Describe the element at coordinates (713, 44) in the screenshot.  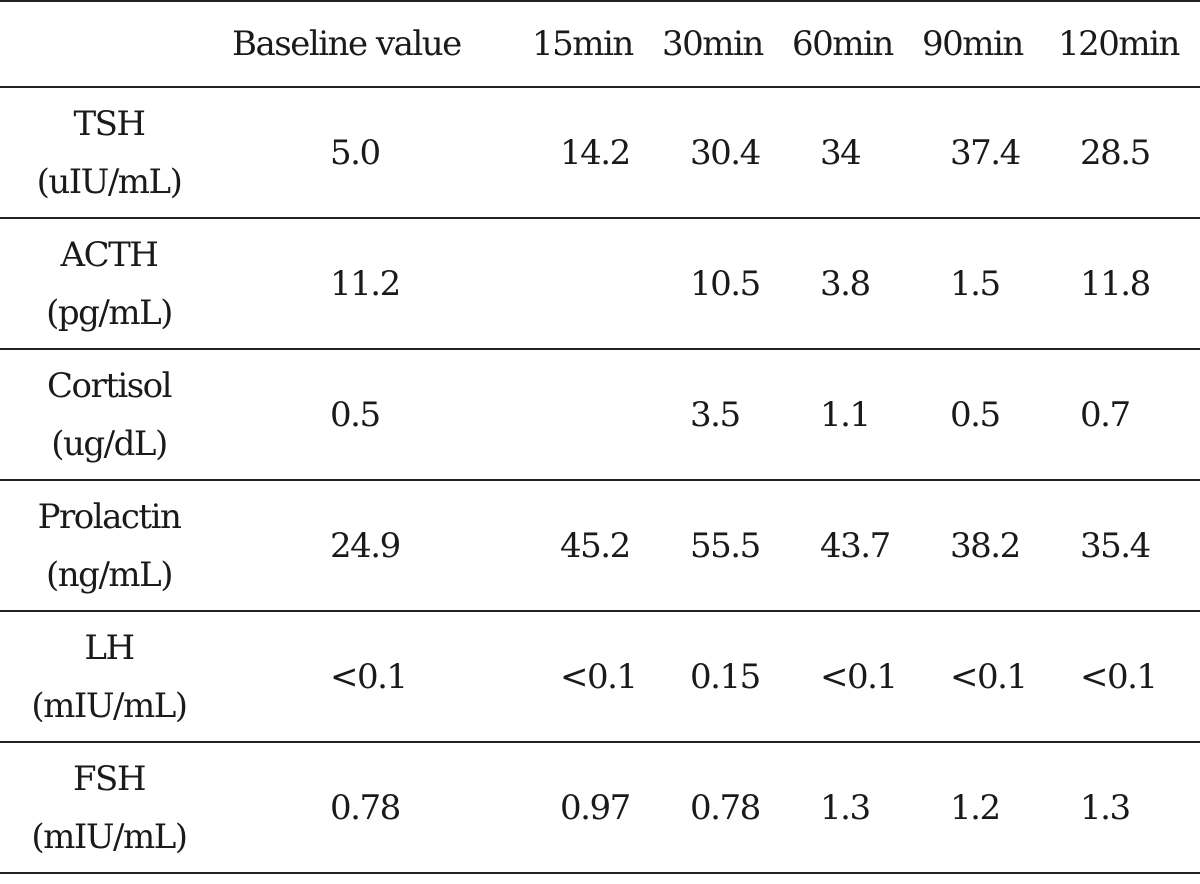
I see `header-30min: 30min` at that location.